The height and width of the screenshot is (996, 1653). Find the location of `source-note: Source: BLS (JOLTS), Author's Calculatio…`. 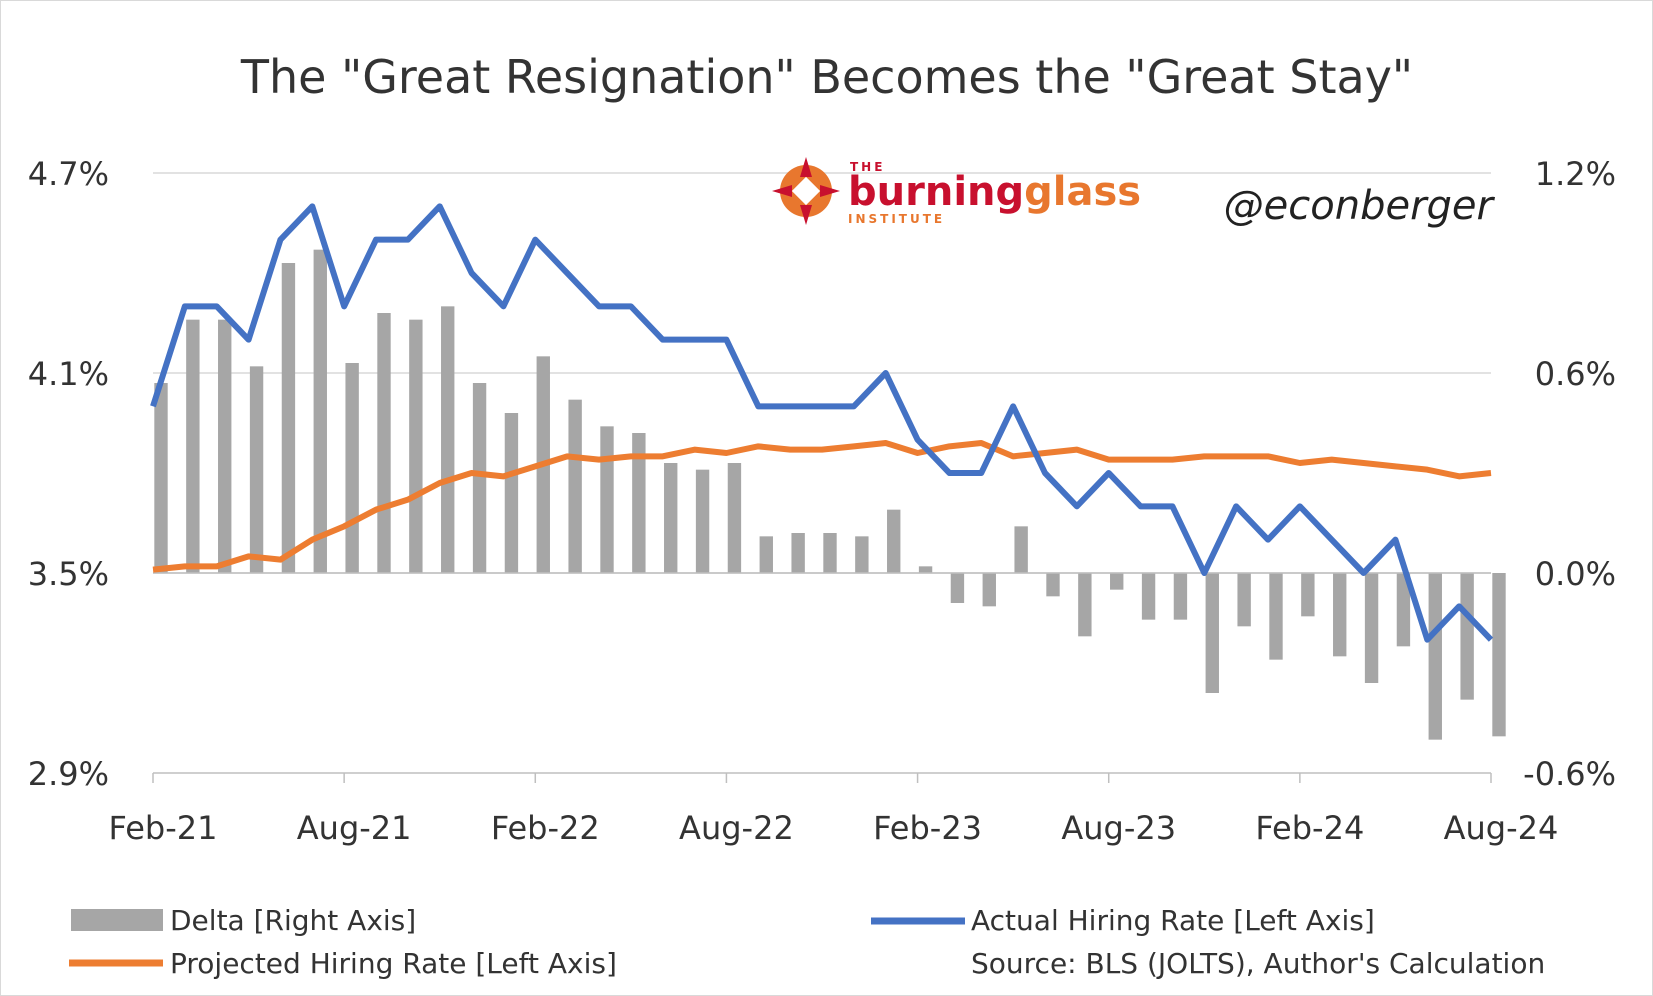

source-note: Source: BLS (JOLTS), Author's Calculatio… is located at coordinates (1258, 963).